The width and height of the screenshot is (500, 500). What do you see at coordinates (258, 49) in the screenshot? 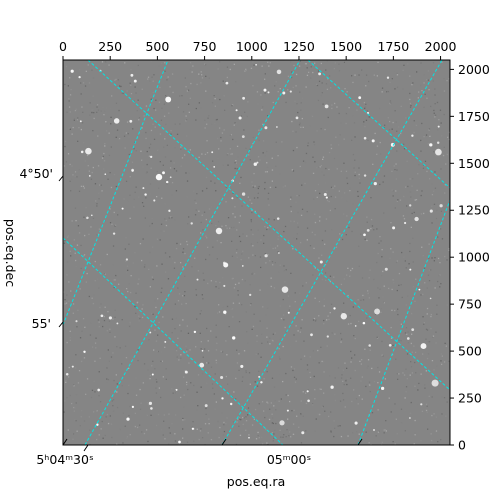
I see `top-pixel-axis: 0 250 500 750 1000 1250 1500 1750 2000` at bounding box center [258, 49].